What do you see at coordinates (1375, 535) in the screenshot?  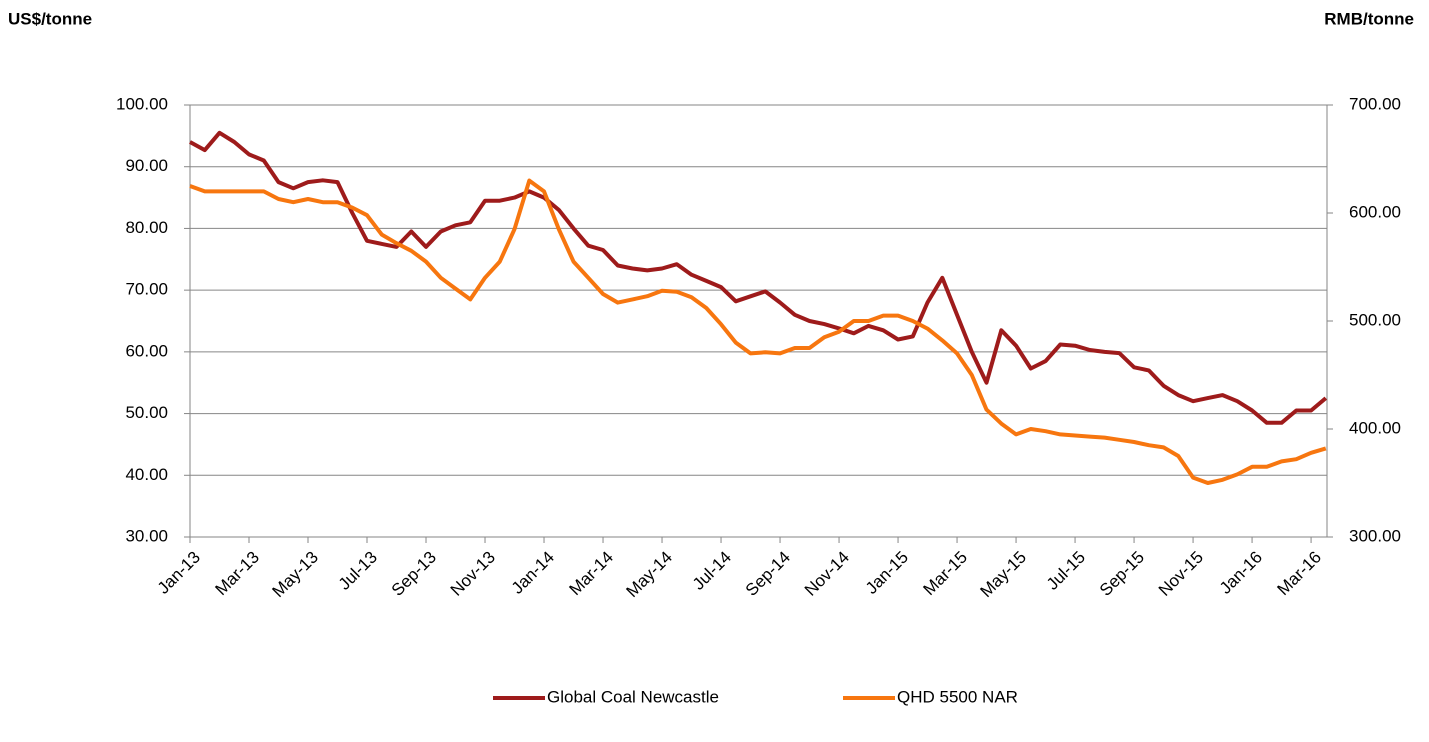 I see `y2-tick-label: 300.00` at bounding box center [1375, 535].